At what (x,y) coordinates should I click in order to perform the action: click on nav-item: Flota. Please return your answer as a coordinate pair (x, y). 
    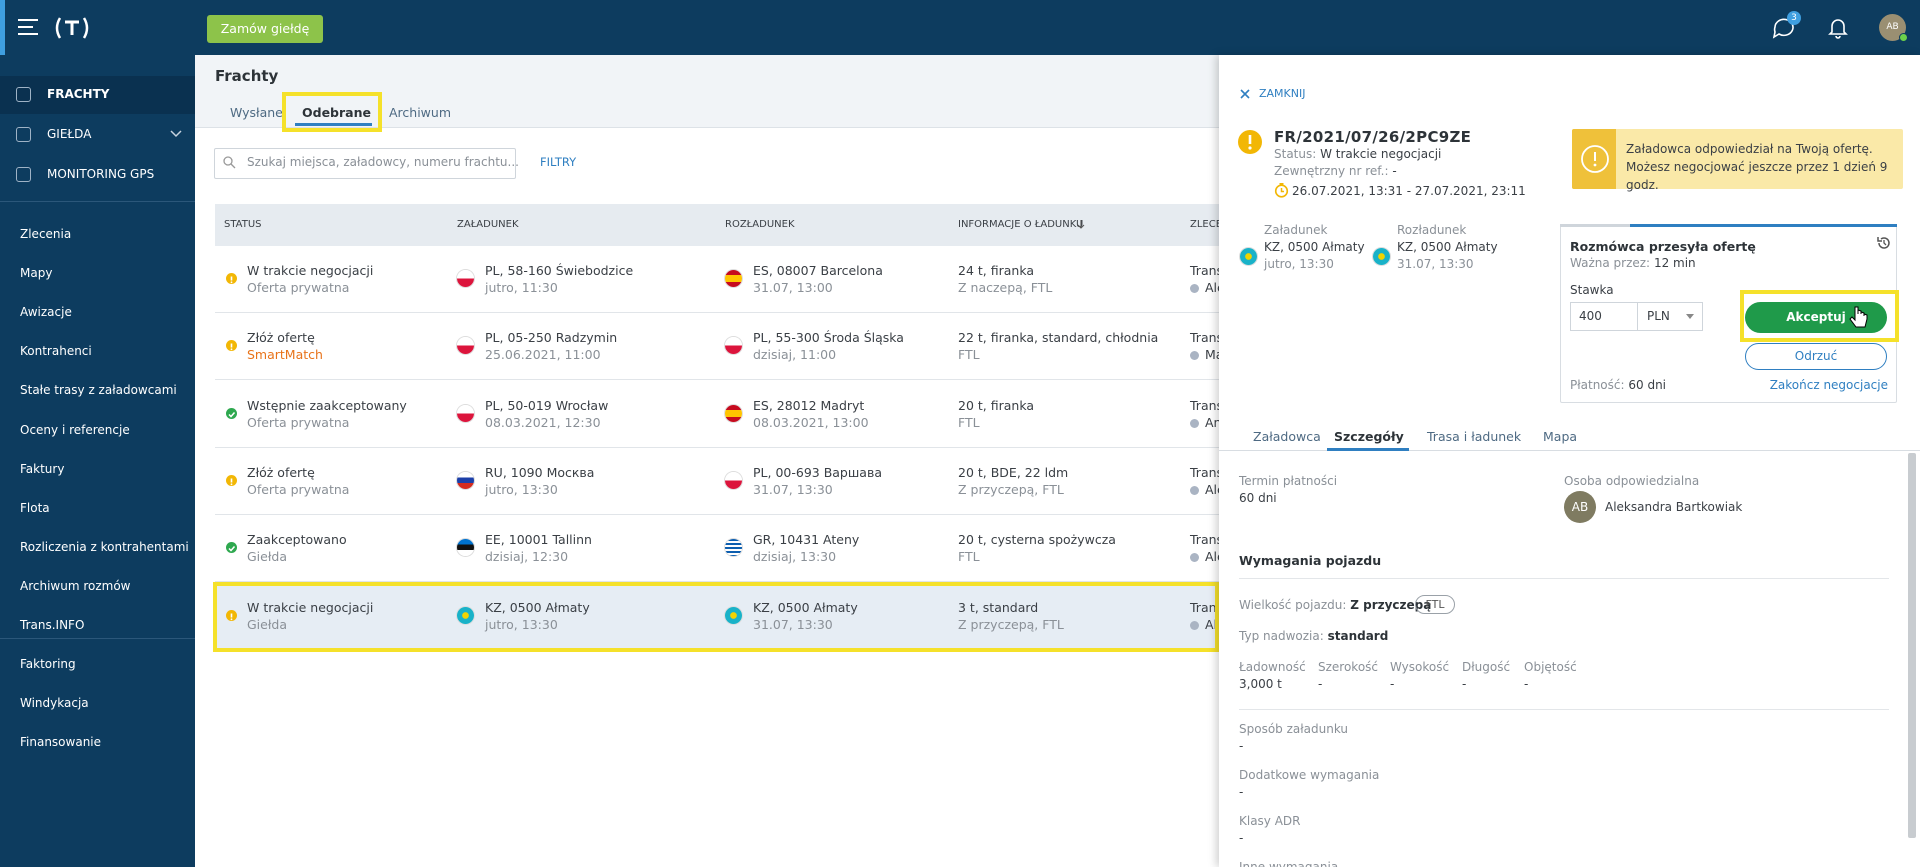
    Looking at the image, I should click on (35, 507).